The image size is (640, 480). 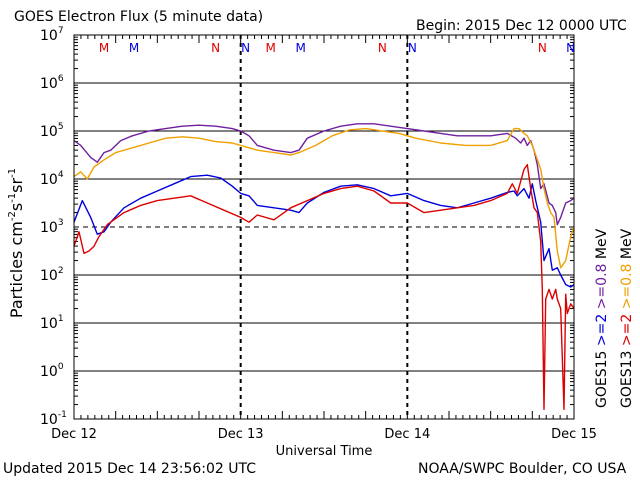 What do you see at coordinates (16, 269) in the screenshot?
I see `y-label-main: Particles cm` at bounding box center [16, 269].